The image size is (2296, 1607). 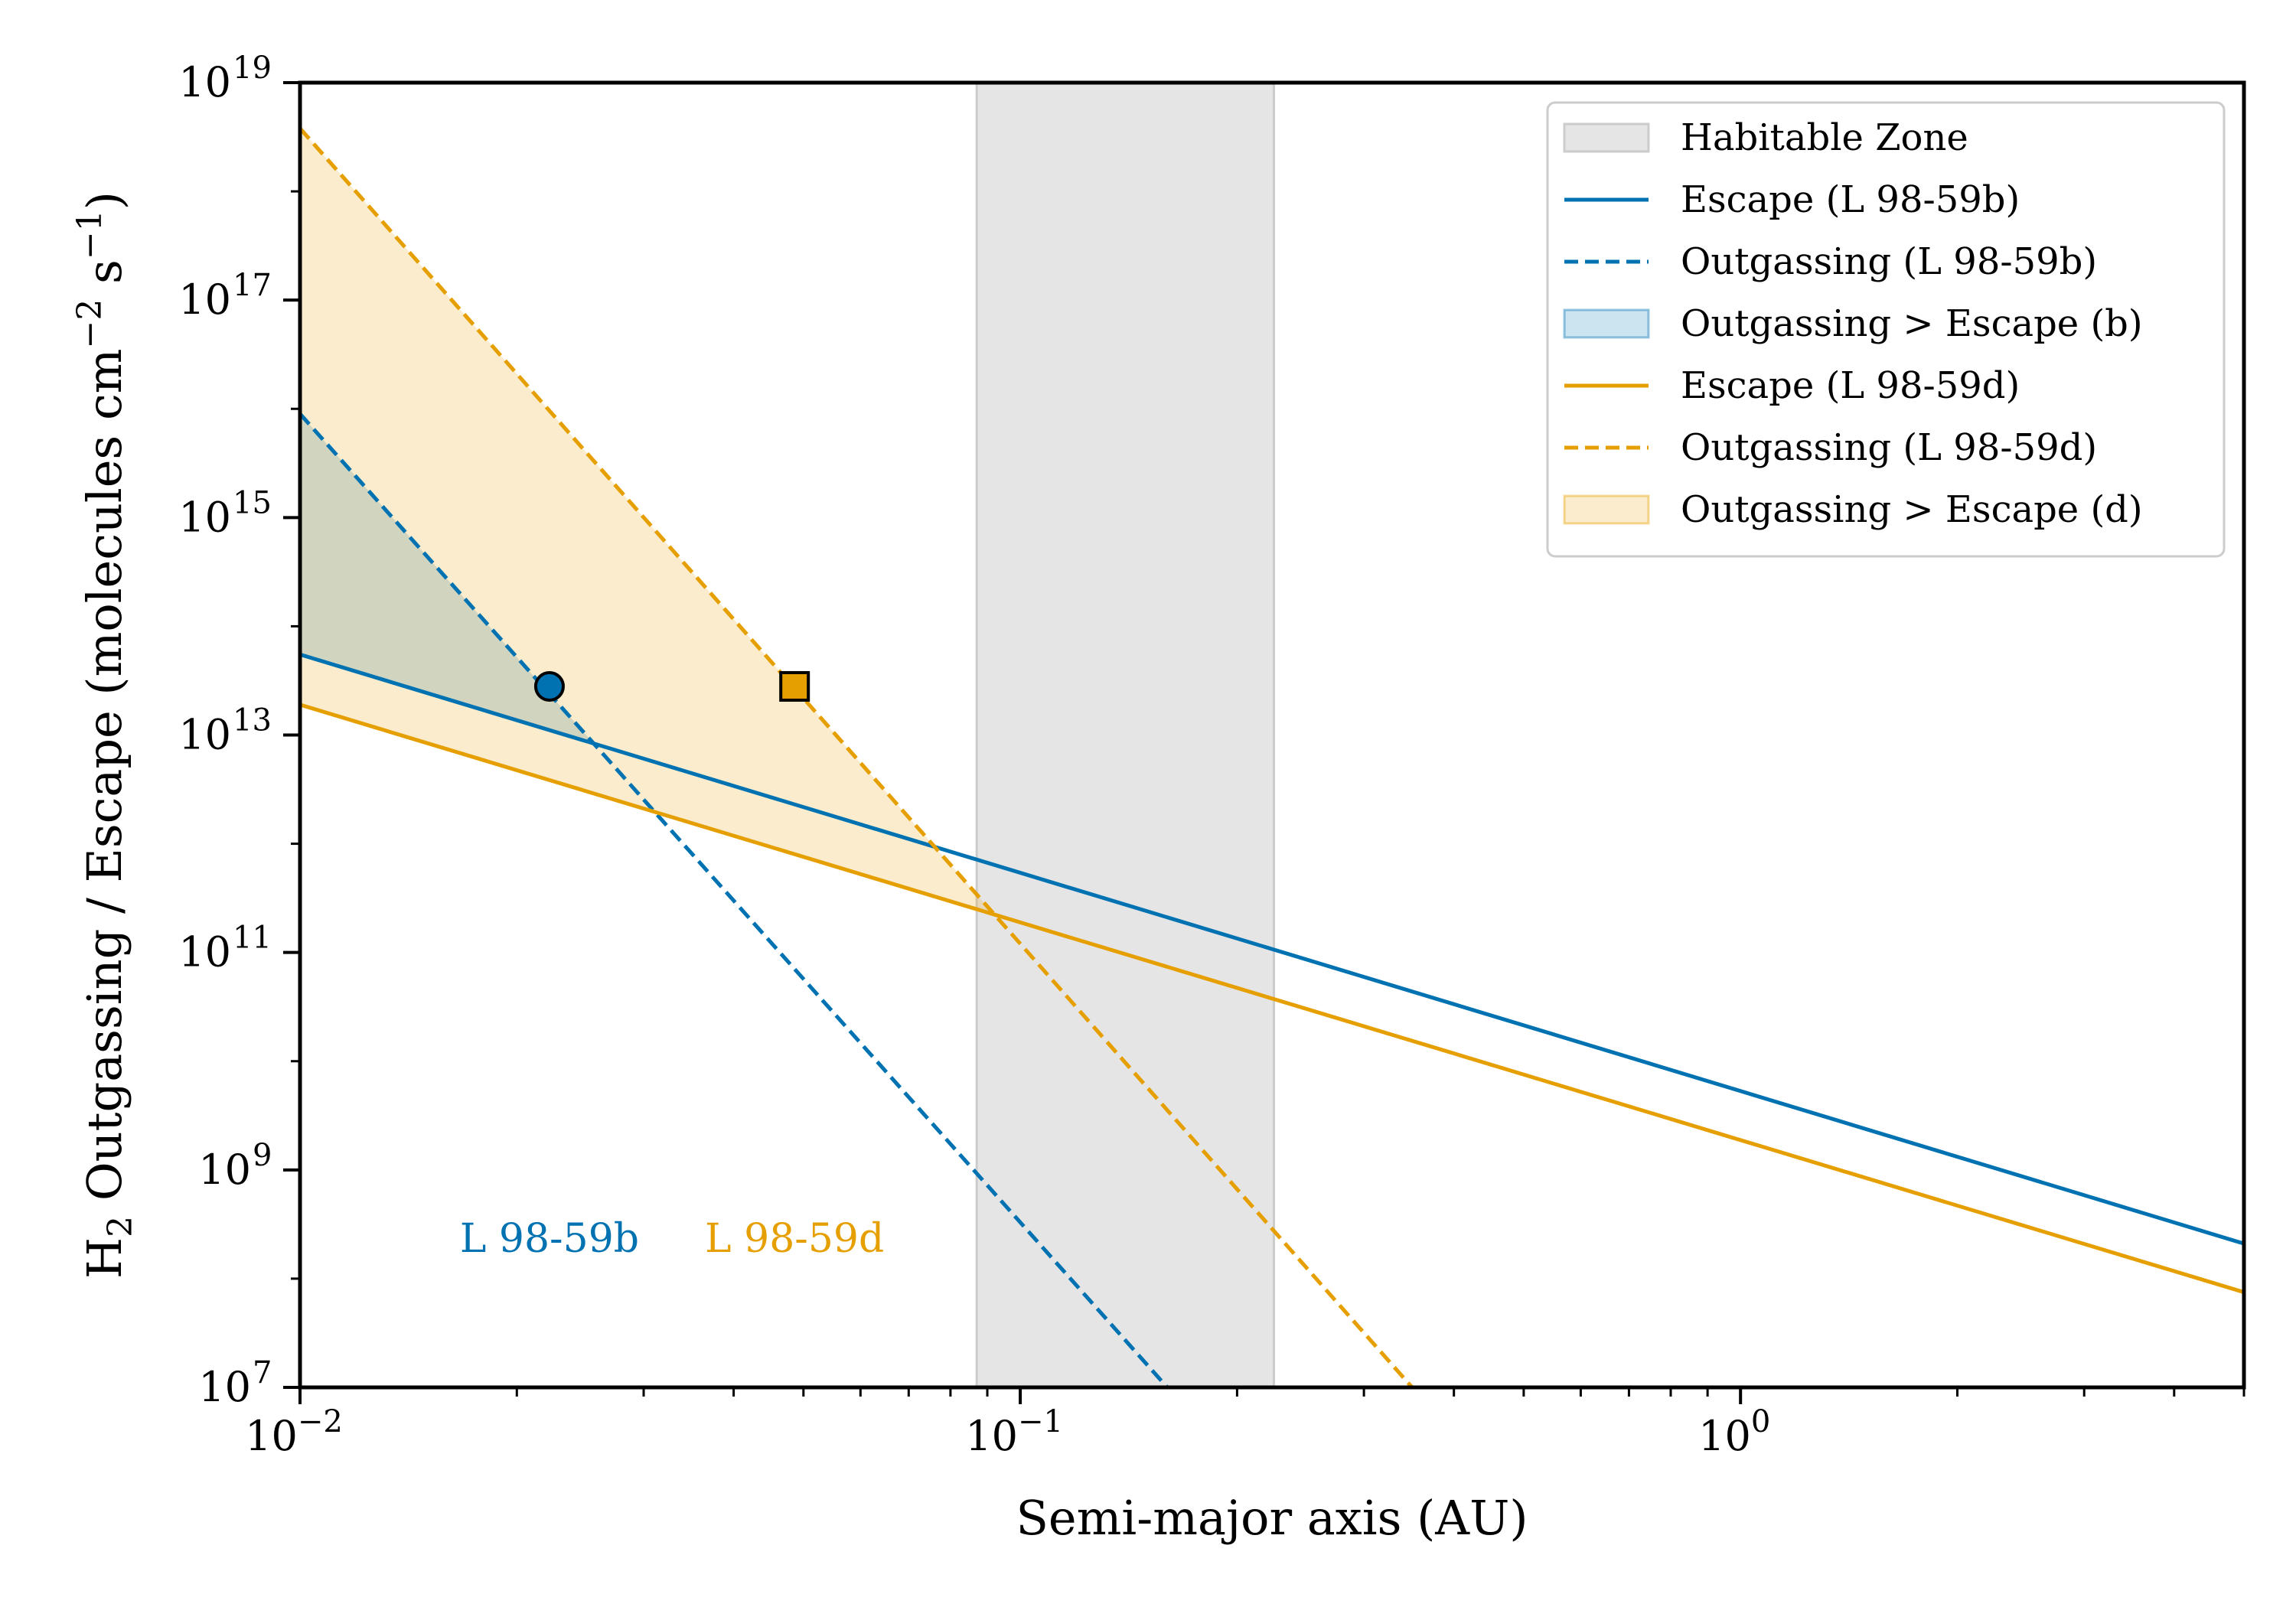 What do you see at coordinates (1912, 510) in the screenshot?
I see `legend-label: Outgassing > Escape (d)` at bounding box center [1912, 510].